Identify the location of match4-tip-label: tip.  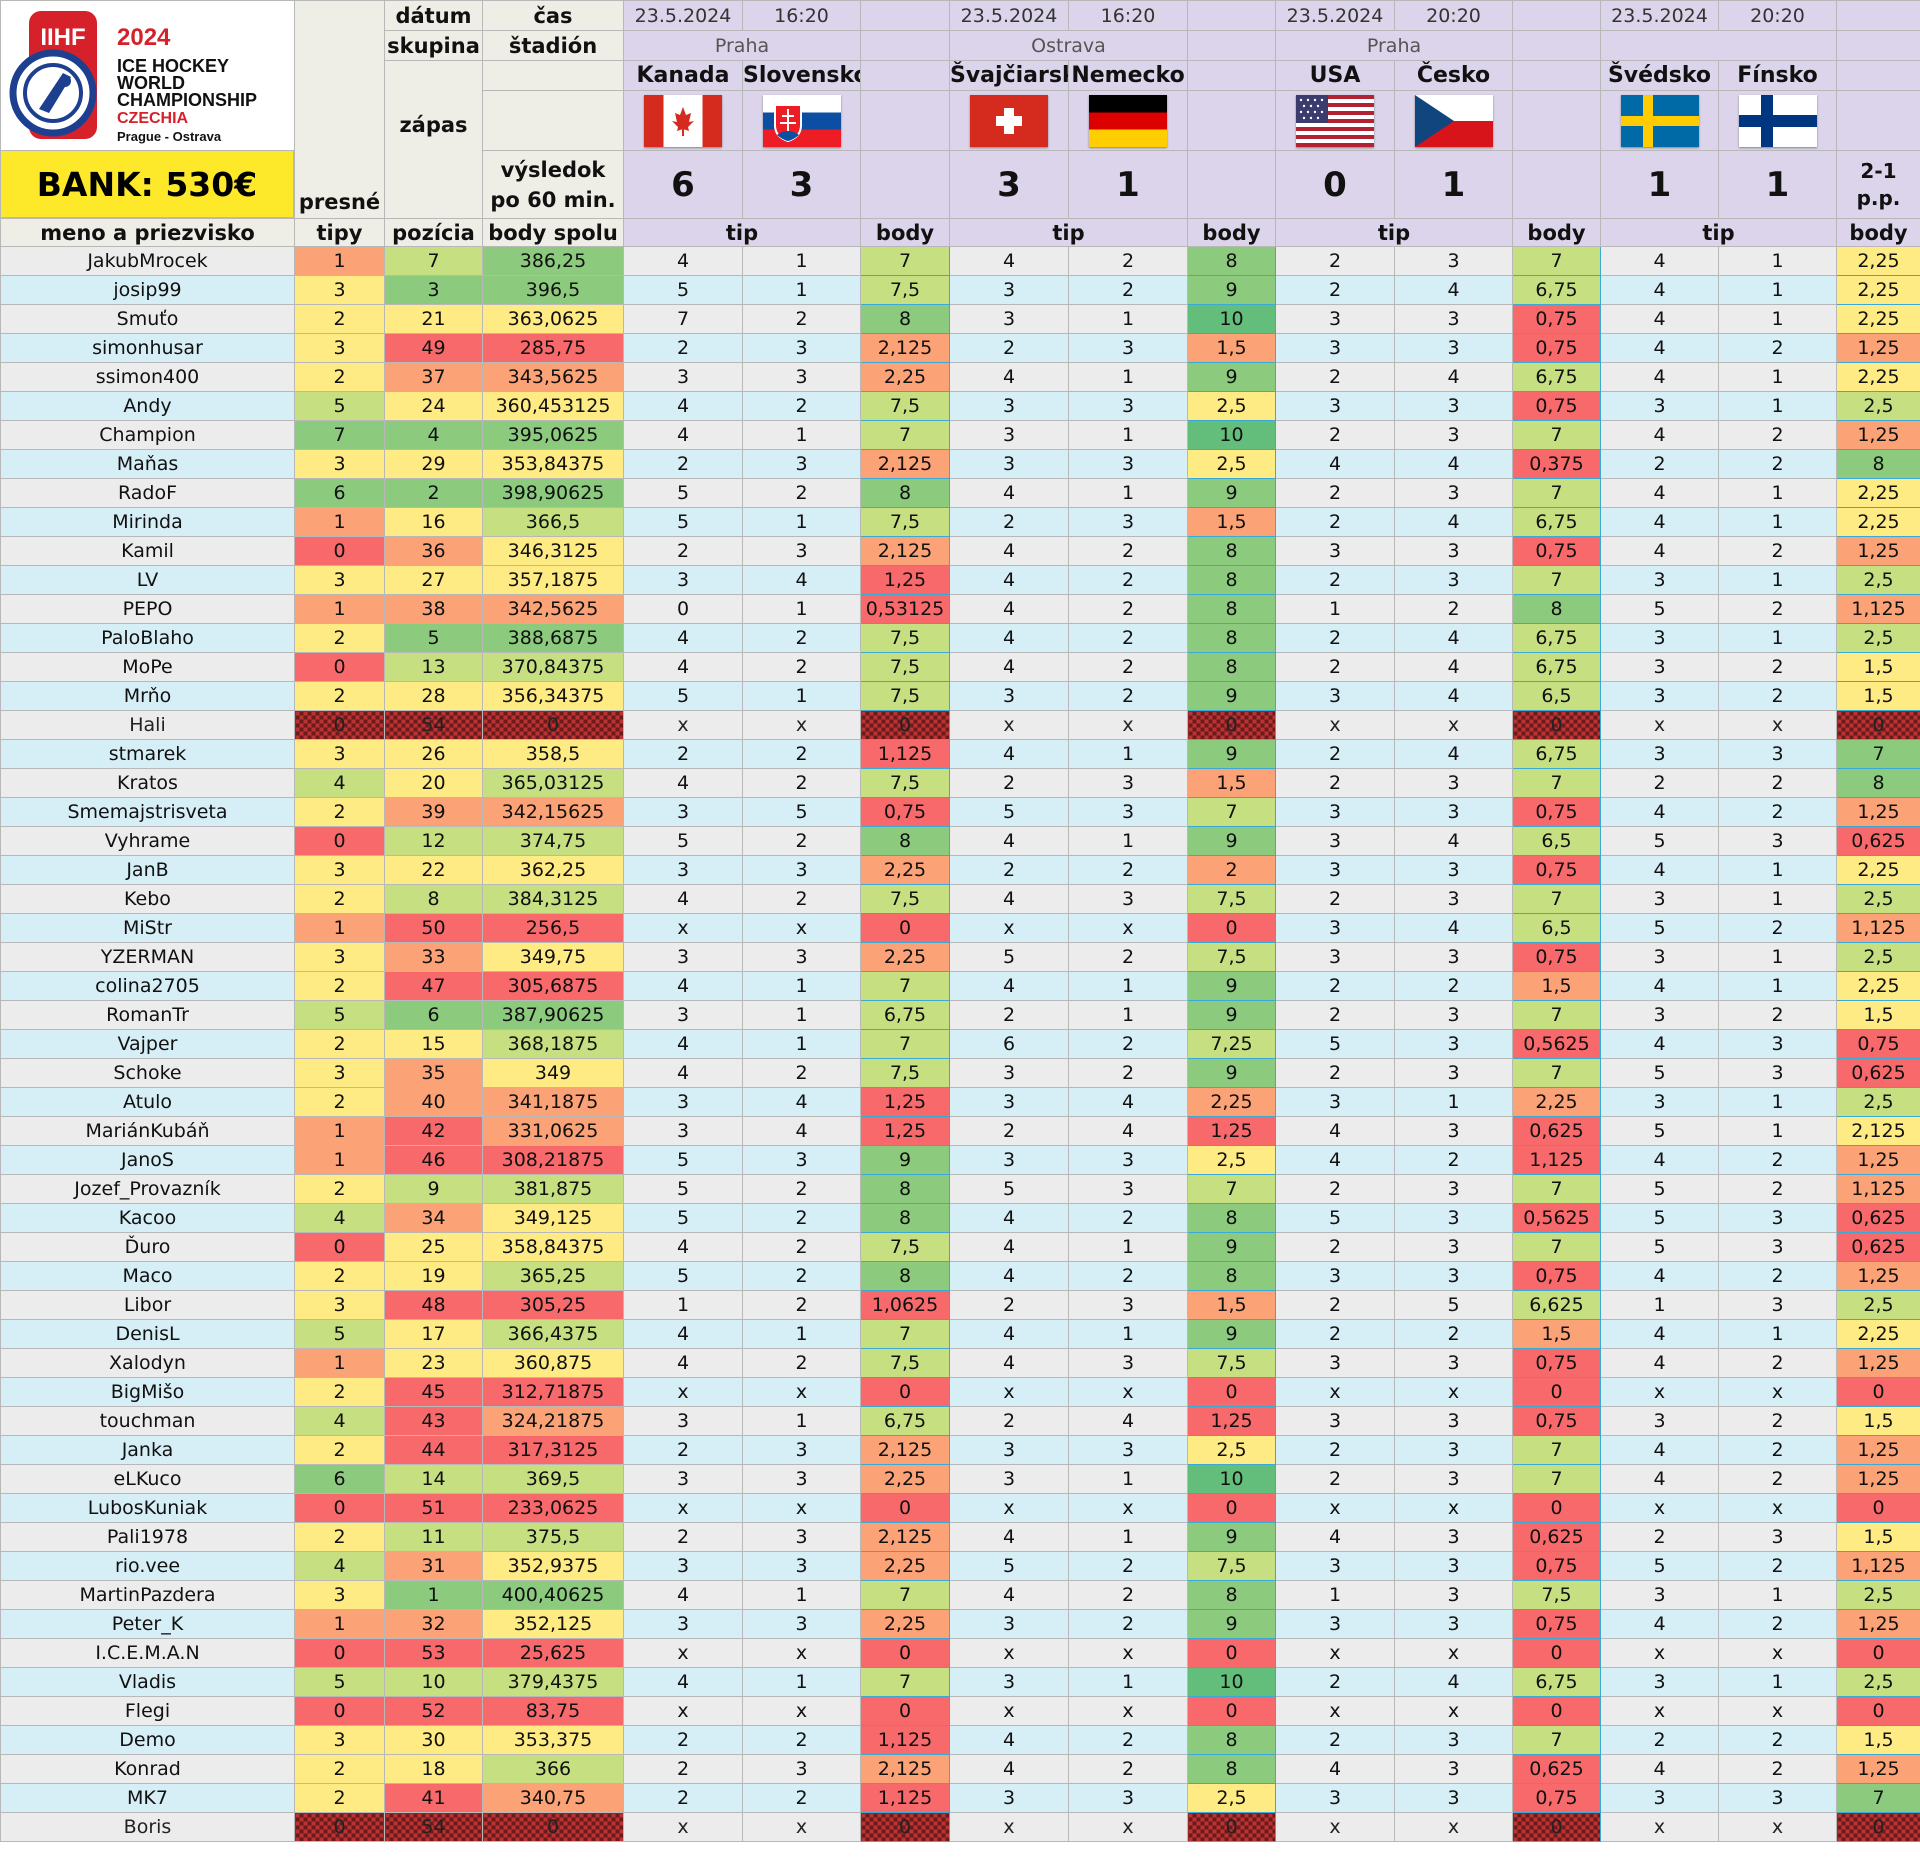
(1718, 232).